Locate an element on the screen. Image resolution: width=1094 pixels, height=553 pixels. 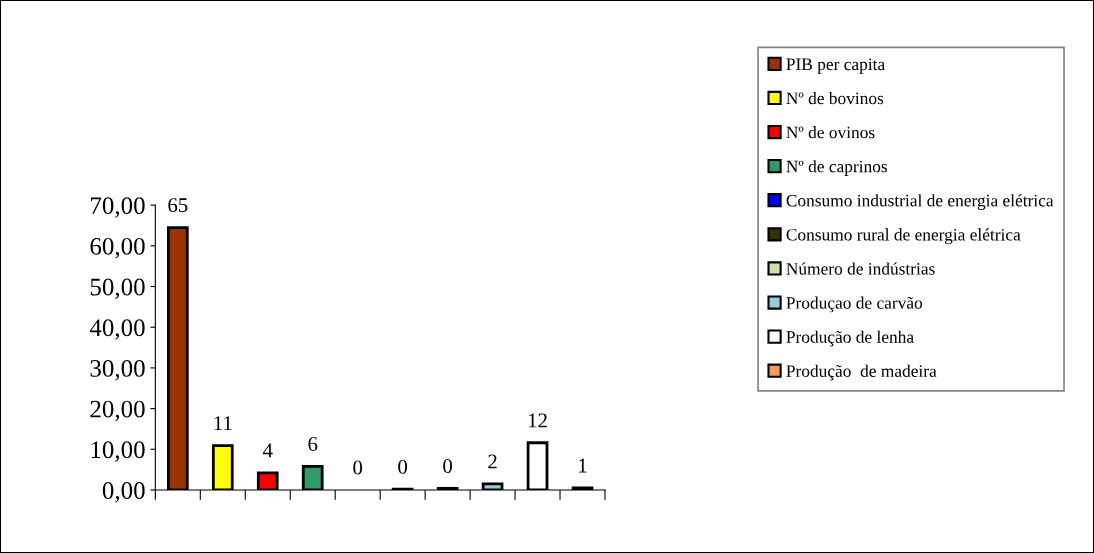
data-label: 2 is located at coordinates (492, 461).